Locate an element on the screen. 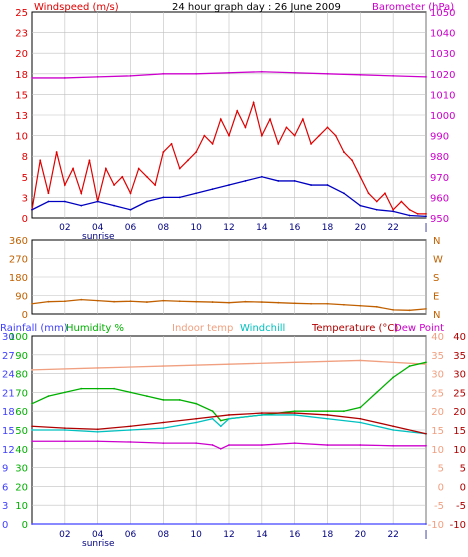 The width and height of the screenshot is (468, 557). compass-tick-label: N is located at coordinates (436, 315).